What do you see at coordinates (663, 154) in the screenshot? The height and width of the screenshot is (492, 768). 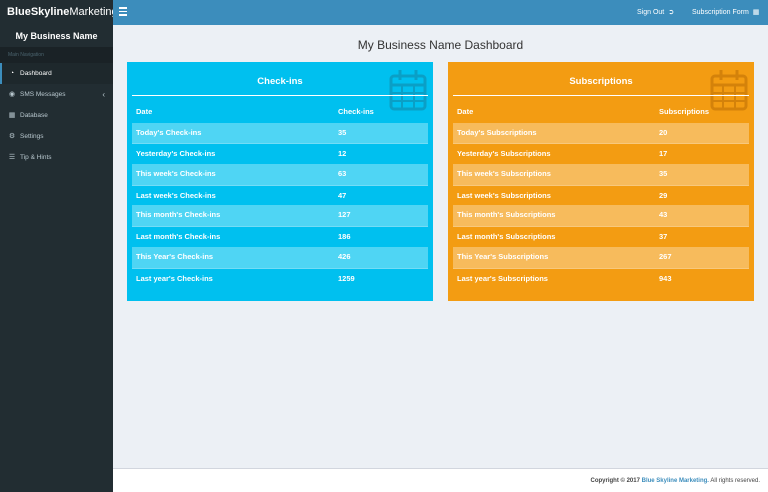 I see `row-value: 17` at bounding box center [663, 154].